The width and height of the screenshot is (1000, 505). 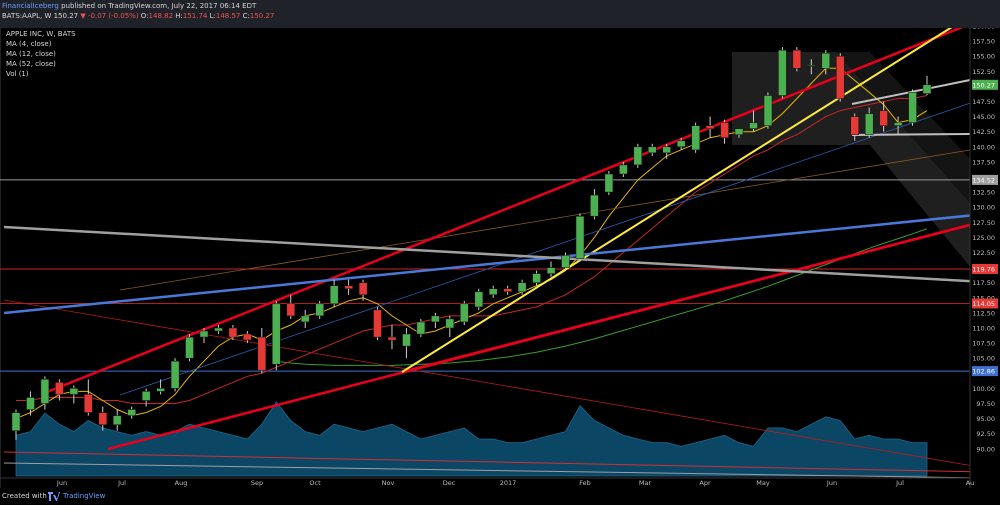 What do you see at coordinates (31, 64) in the screenshot?
I see `legend-item-ma52: MA (52, close)` at bounding box center [31, 64].